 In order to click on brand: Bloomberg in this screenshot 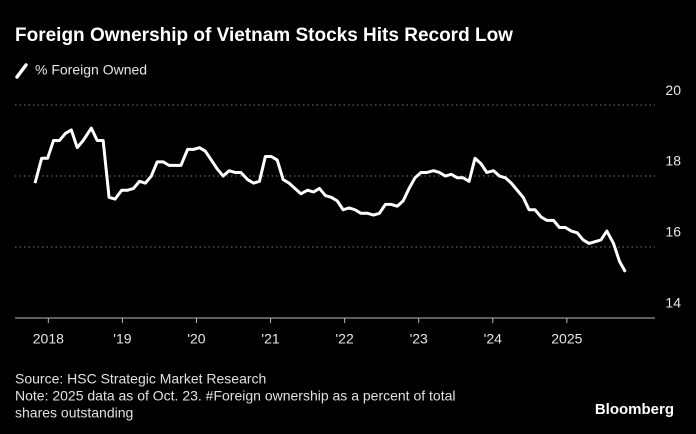, I will do `click(634, 409)`.